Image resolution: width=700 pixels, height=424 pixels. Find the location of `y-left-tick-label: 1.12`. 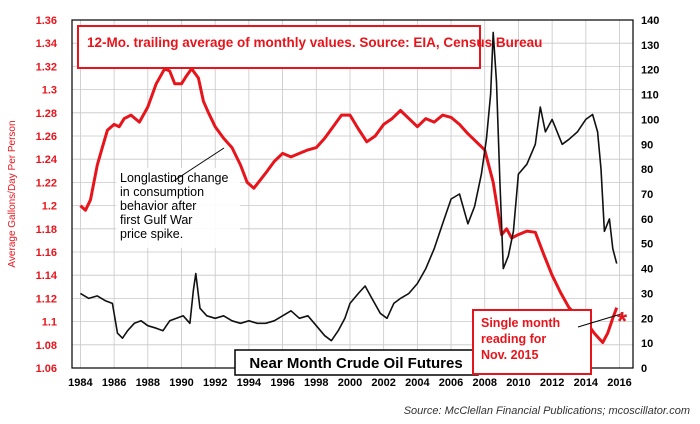

y-left-tick-label: 1.12 is located at coordinates (46, 299).